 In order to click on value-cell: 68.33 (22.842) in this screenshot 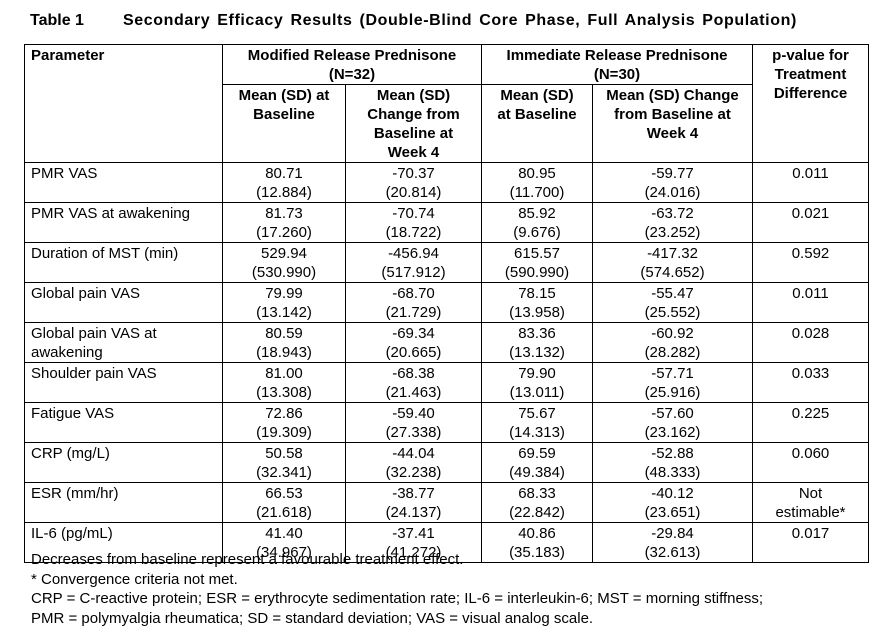, I will do `click(537, 502)`.